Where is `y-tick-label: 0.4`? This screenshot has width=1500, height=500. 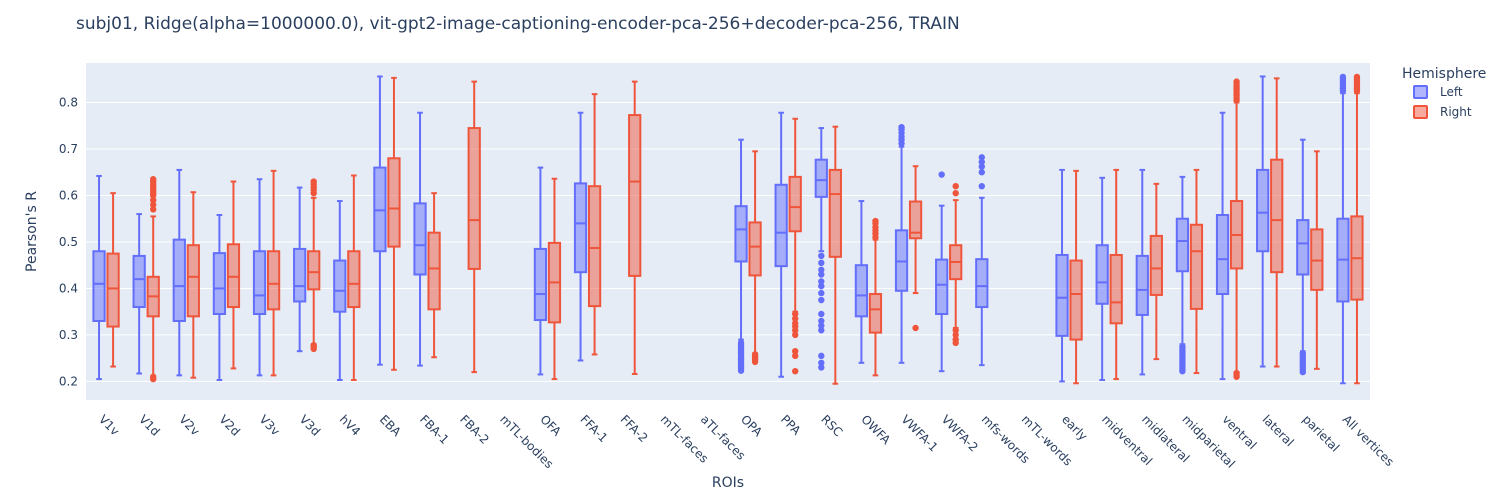 y-tick-label: 0.4 is located at coordinates (68, 288).